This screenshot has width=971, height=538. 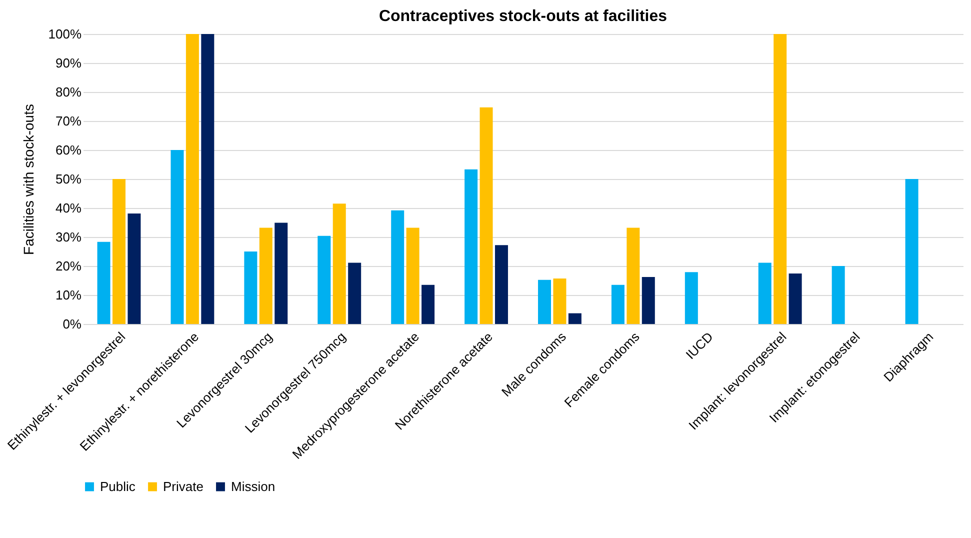 What do you see at coordinates (68, 266) in the screenshot?
I see `y-tick-label: 20%` at bounding box center [68, 266].